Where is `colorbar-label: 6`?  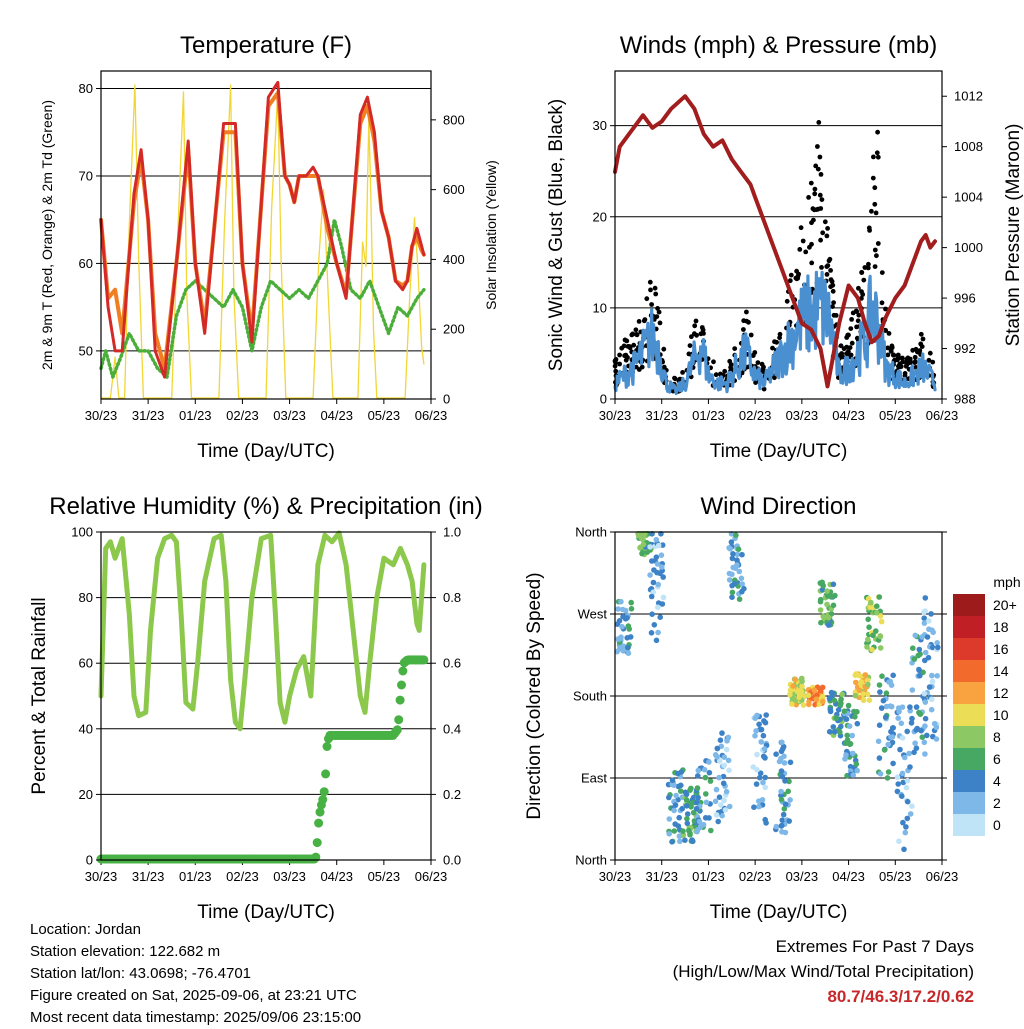
colorbar-label: 6 is located at coordinates (997, 759).